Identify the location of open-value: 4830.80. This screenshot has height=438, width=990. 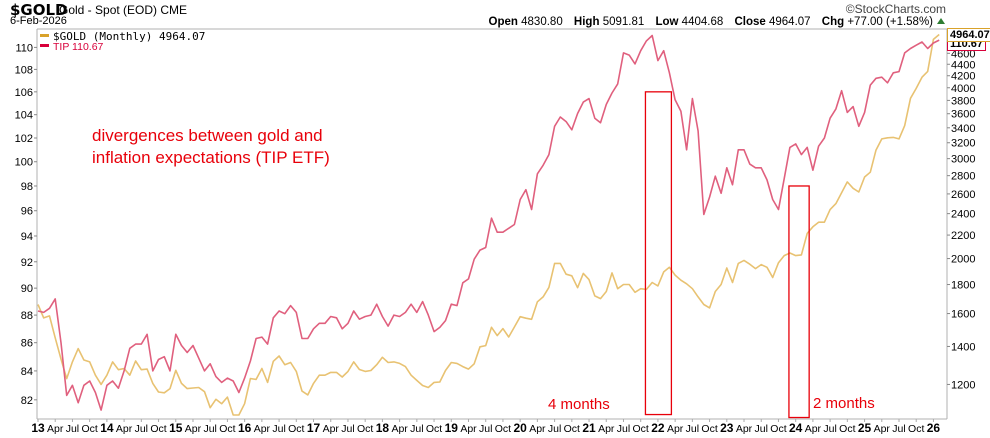
(542, 22).